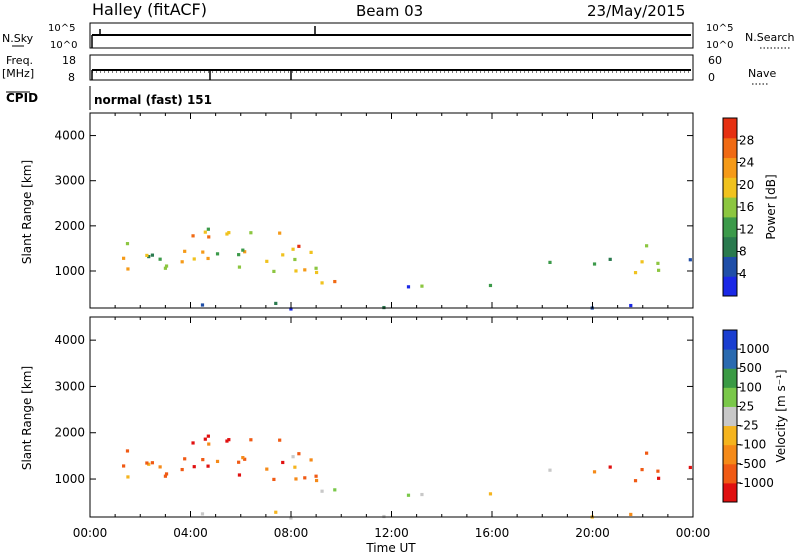 The image size is (800, 554). What do you see at coordinates (389, 11) in the screenshot?
I see `beam-label: Beam 03` at bounding box center [389, 11].